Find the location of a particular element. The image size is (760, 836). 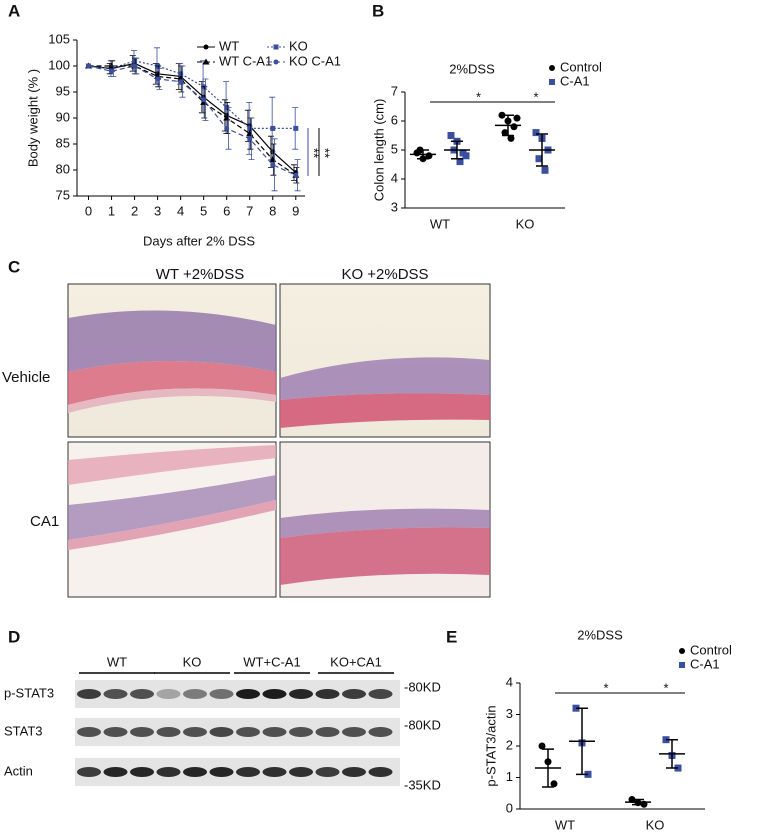

legend-label: WT is located at coordinates (229, 45).